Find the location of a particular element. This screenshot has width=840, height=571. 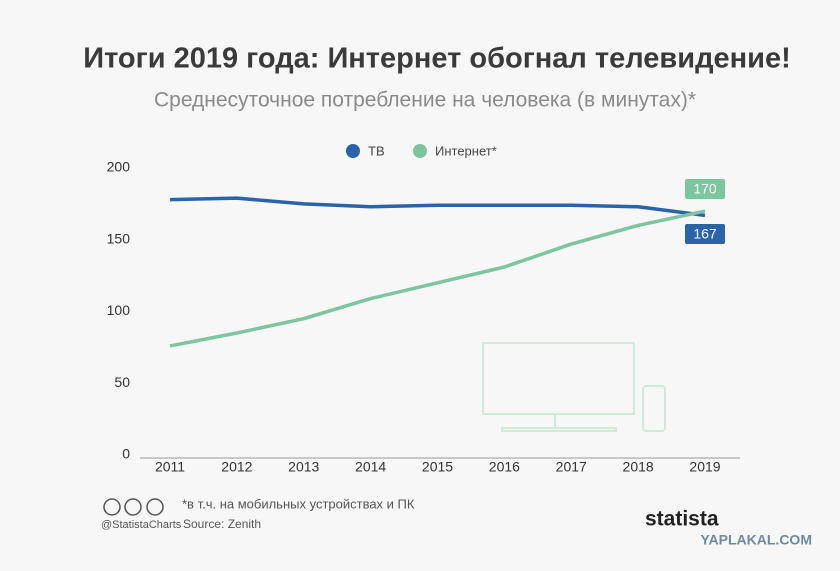

x-tick-label: 2011 is located at coordinates (170, 467).